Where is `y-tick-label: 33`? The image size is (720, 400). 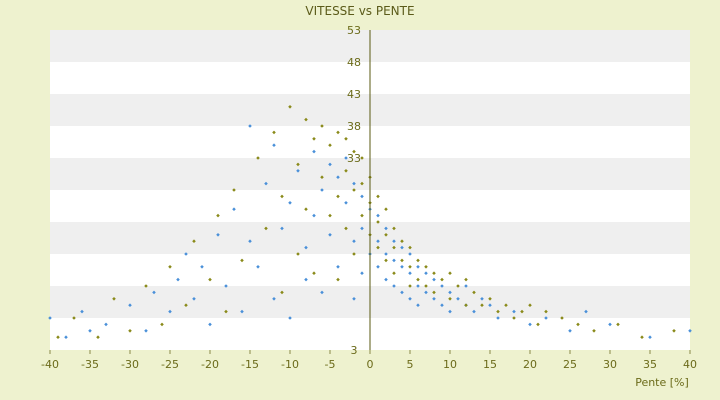
y-tick-label: 33 is located at coordinates (354, 158).